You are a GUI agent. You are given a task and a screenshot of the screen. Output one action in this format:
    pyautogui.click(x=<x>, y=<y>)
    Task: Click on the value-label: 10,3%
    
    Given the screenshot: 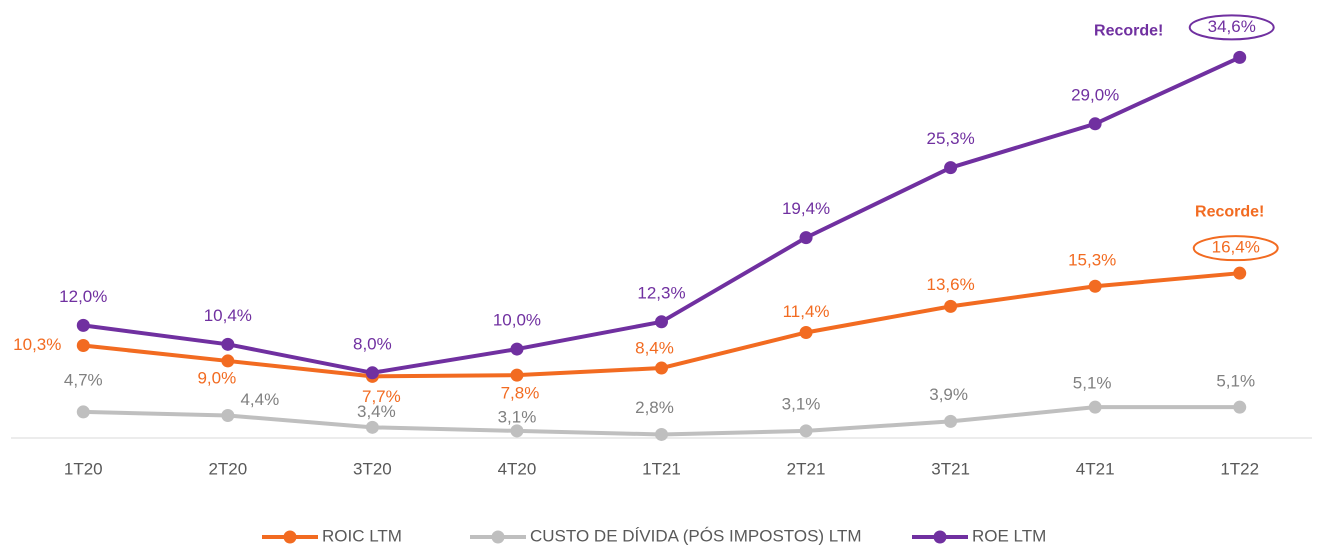 What is the action you would take?
    pyautogui.click(x=37, y=344)
    